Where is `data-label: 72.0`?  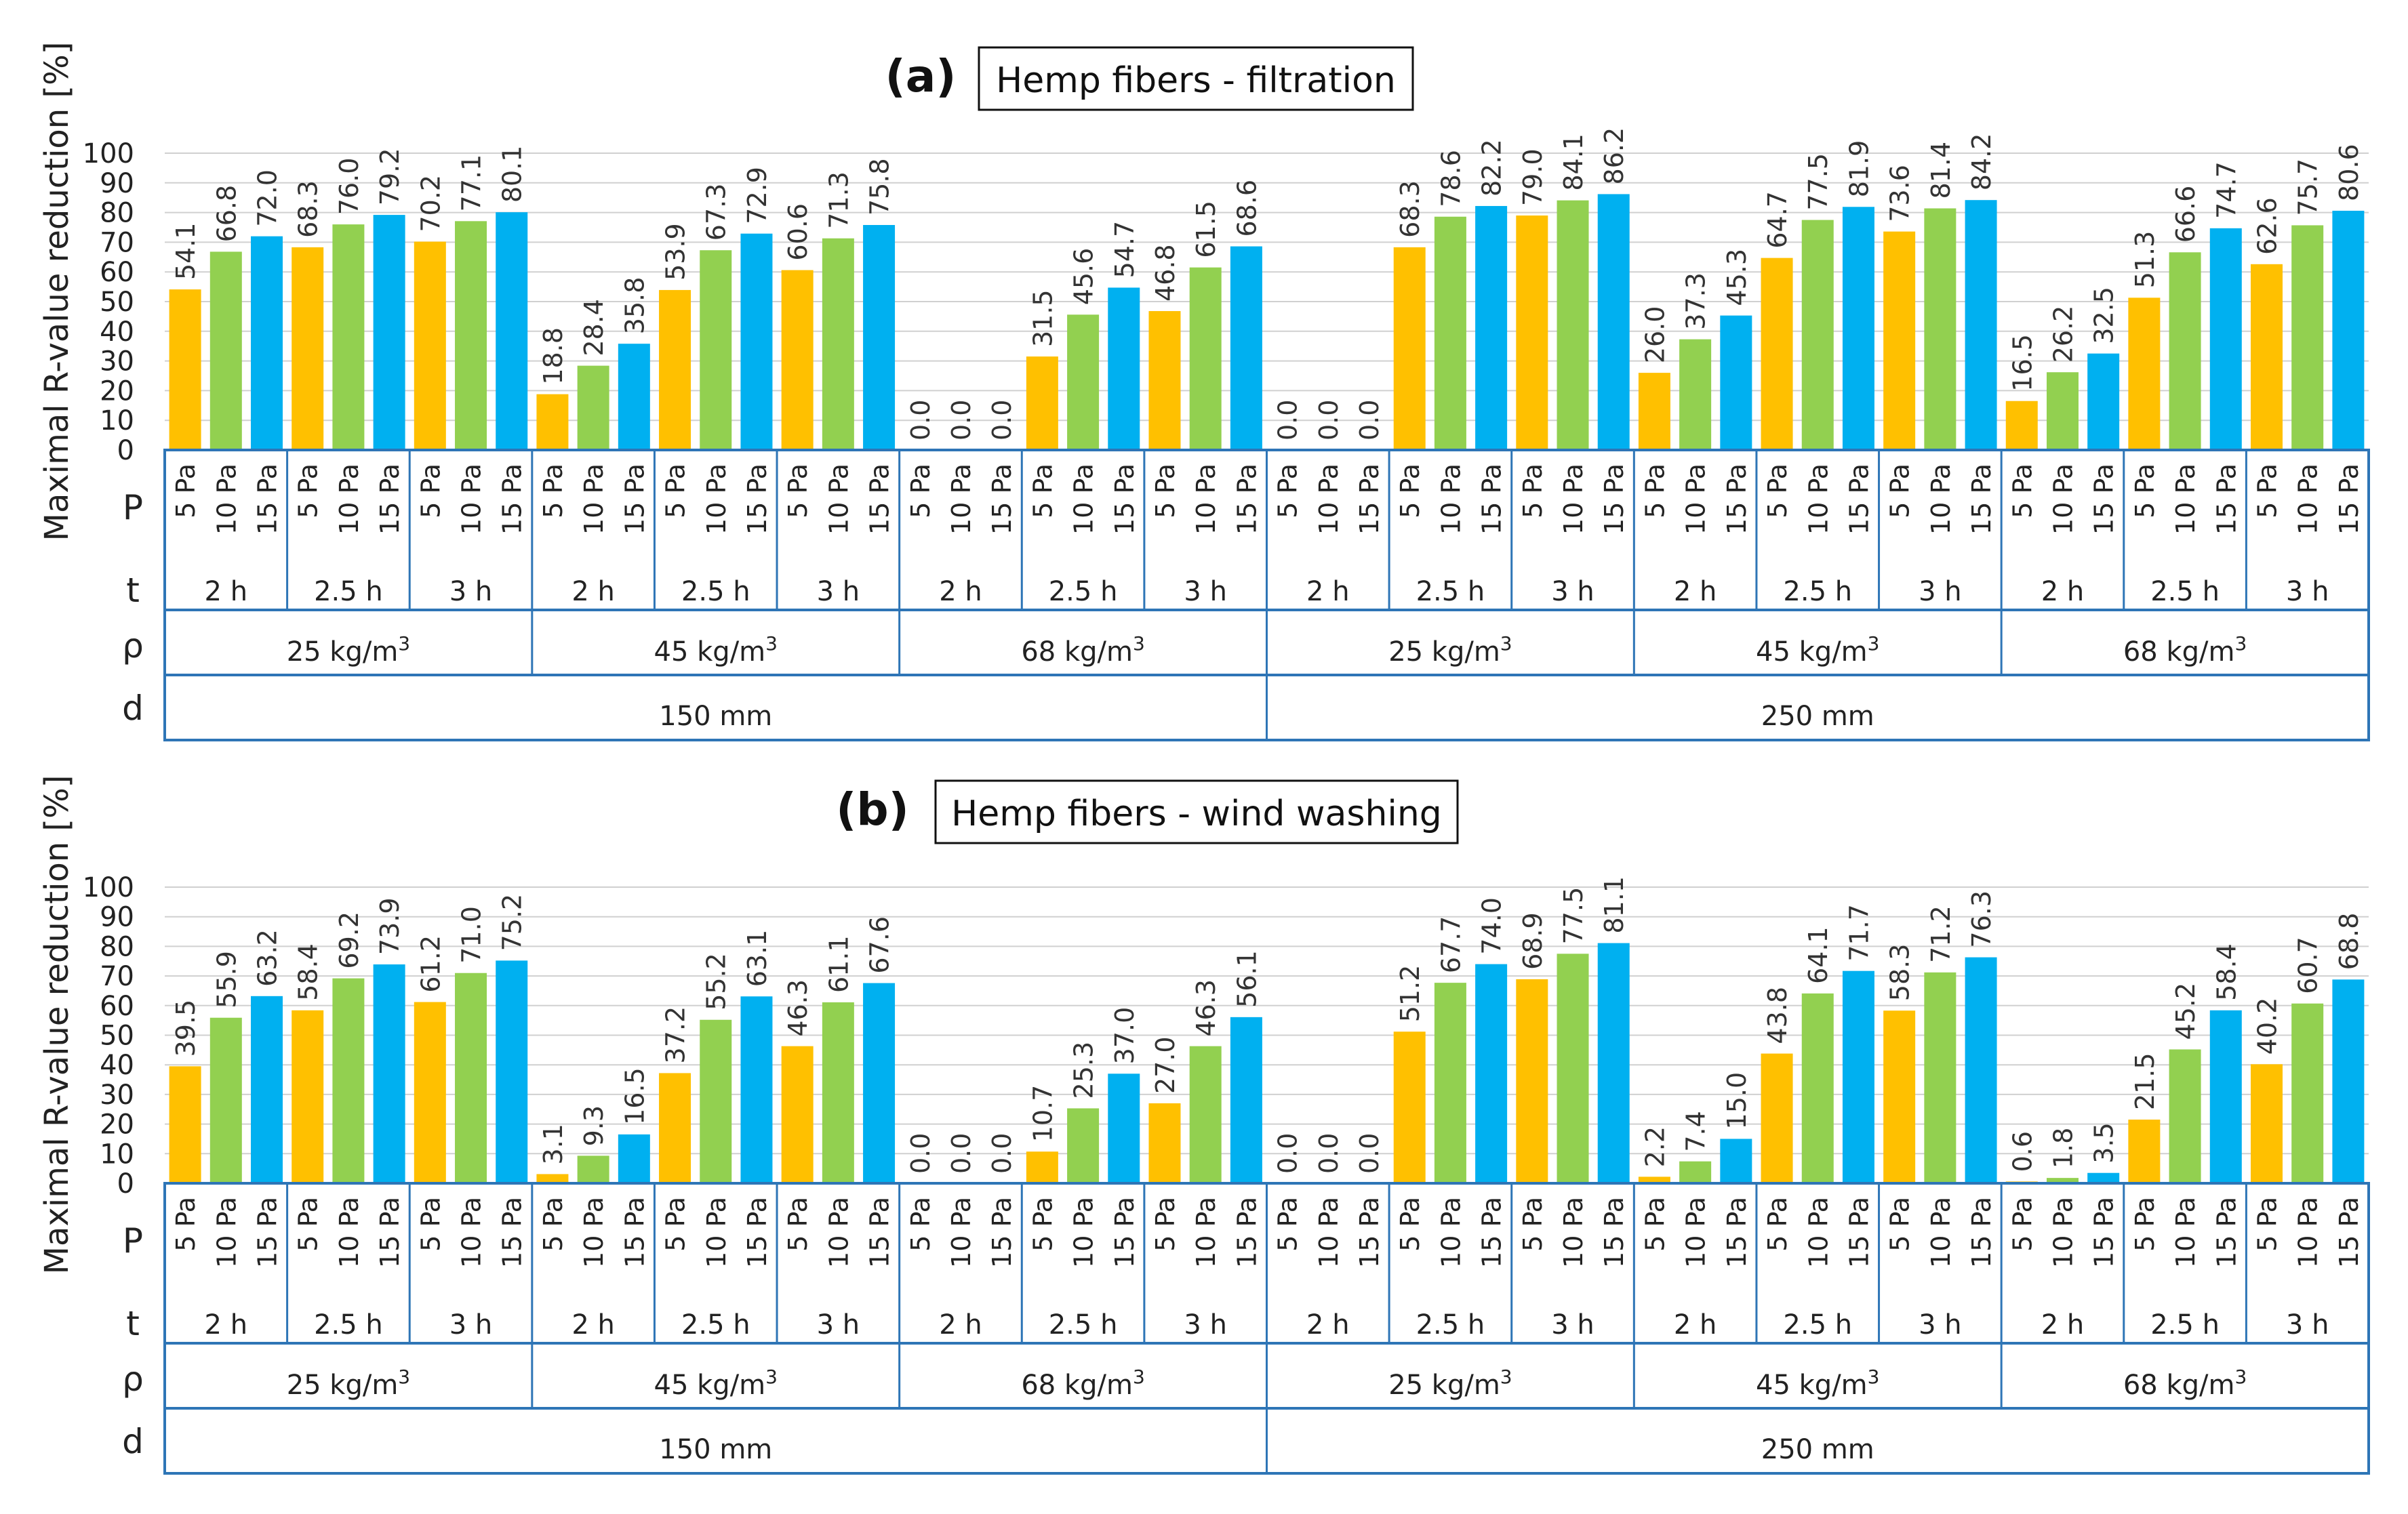 data-label: 72.0 is located at coordinates (268, 198).